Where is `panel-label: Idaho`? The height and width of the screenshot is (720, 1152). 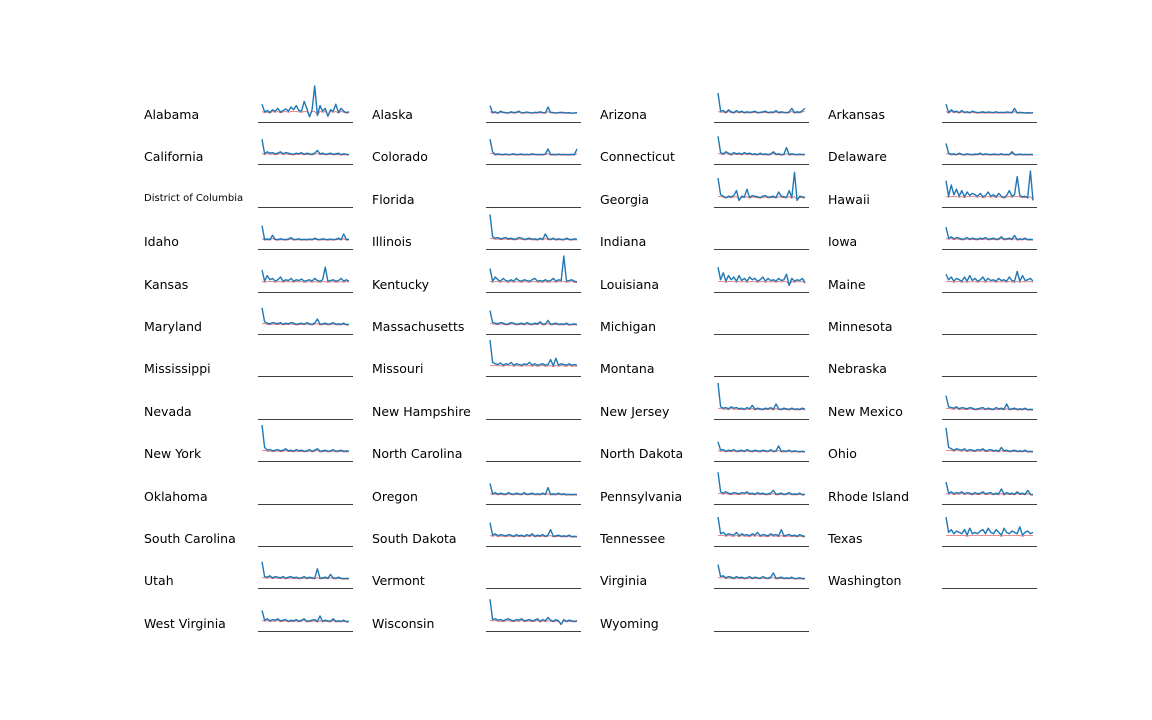 panel-label: Idaho is located at coordinates (161, 242).